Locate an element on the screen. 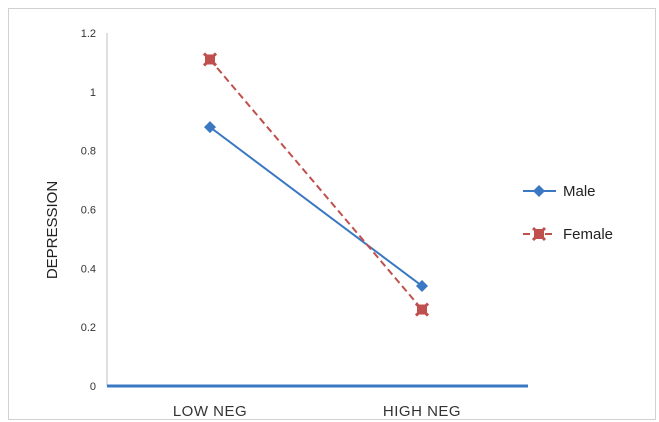 The width and height of the screenshot is (659, 422). series-male is located at coordinates (316, 206).